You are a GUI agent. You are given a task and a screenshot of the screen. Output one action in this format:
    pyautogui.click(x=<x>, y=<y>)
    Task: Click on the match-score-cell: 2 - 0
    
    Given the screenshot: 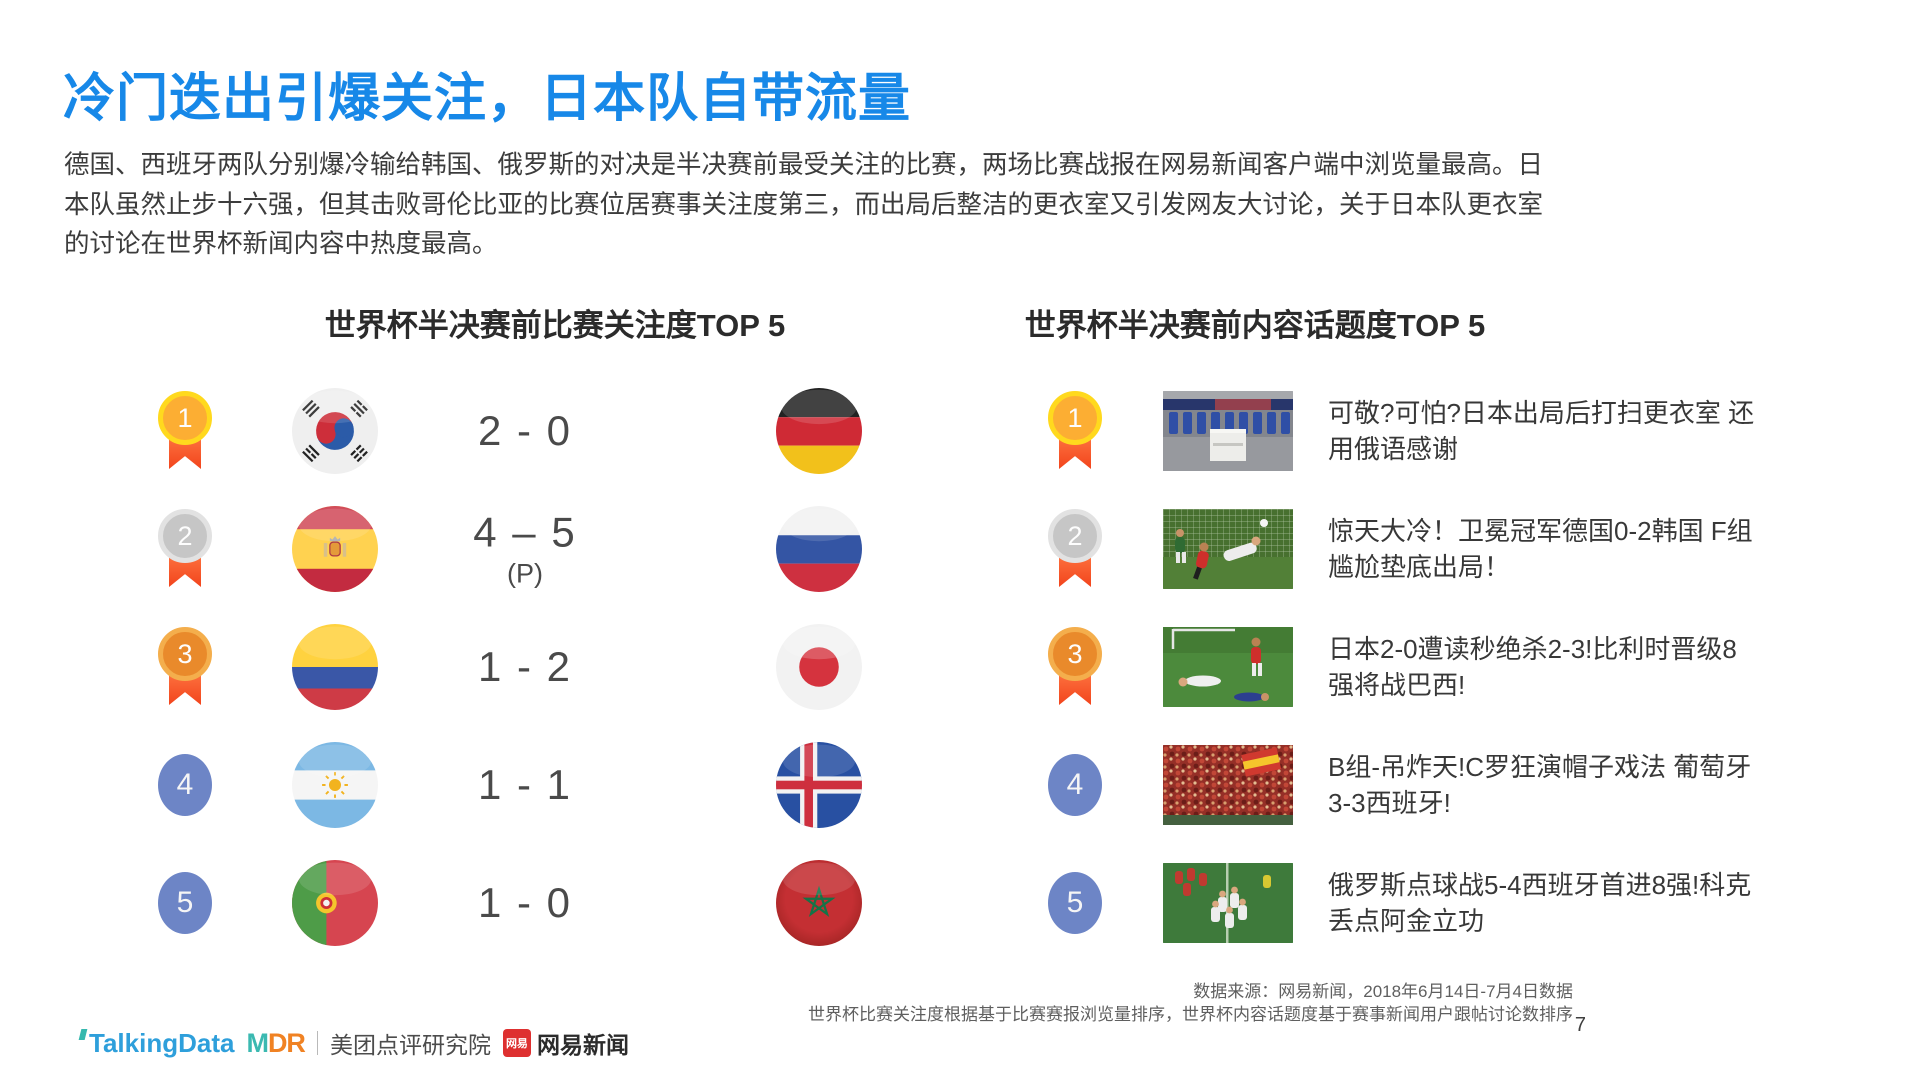 What is the action you would take?
    pyautogui.click(x=525, y=431)
    